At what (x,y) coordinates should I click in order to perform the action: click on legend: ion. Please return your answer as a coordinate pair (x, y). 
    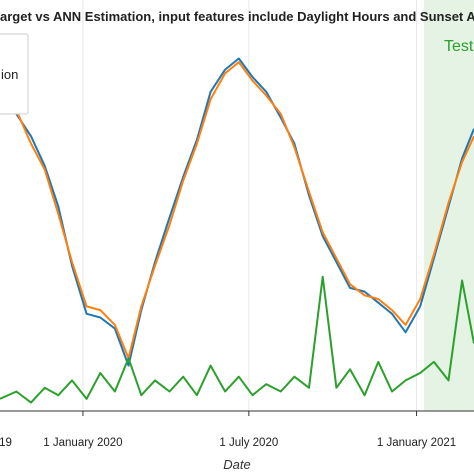
    Looking at the image, I should click on (14, 74).